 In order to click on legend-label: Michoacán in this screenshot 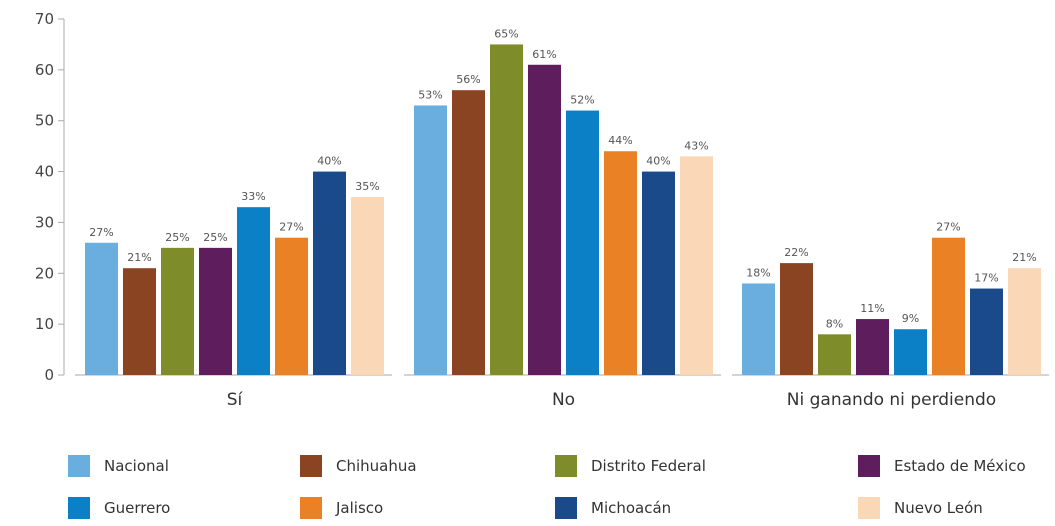, I will do `click(631, 508)`.